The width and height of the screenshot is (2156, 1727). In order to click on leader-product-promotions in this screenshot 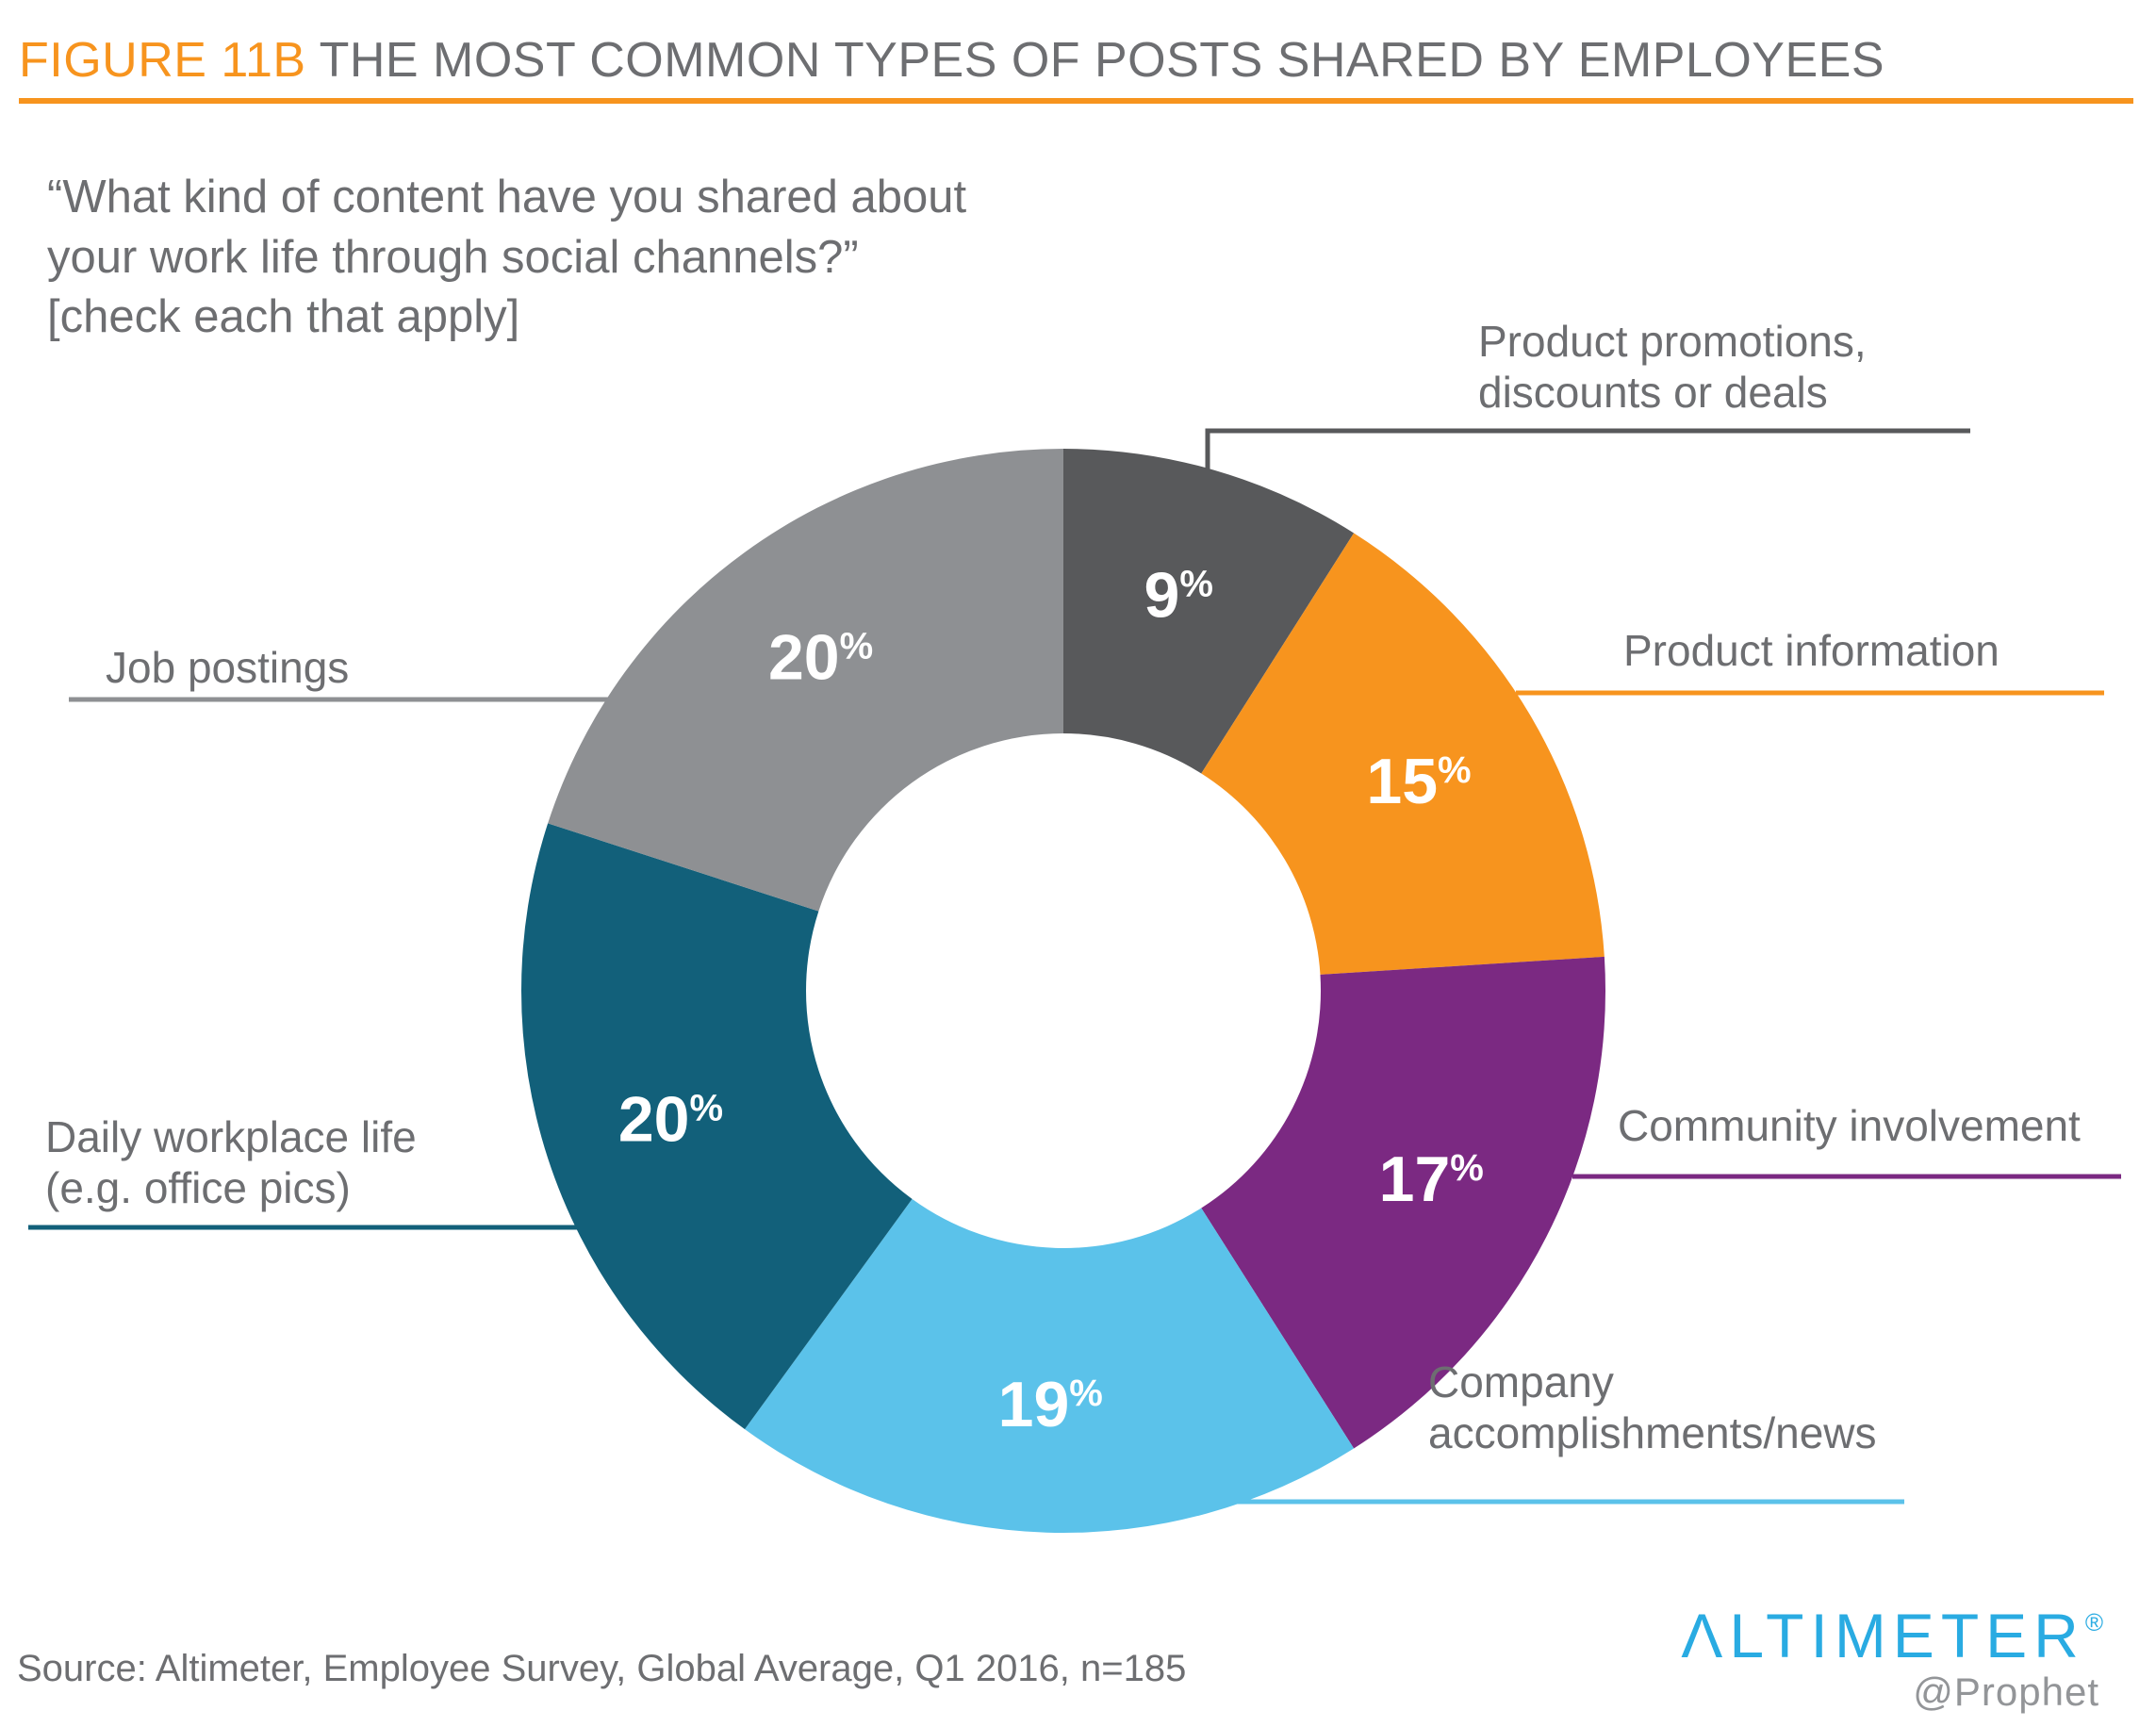, I will do `click(1588, 449)`.